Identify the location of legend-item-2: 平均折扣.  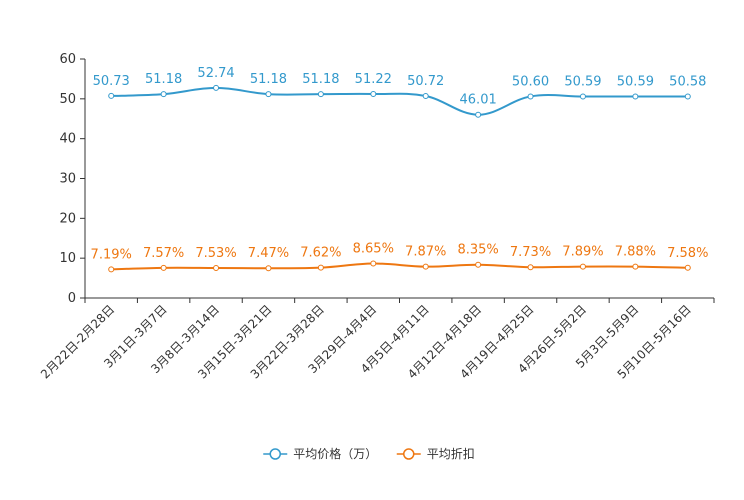
(435, 453).